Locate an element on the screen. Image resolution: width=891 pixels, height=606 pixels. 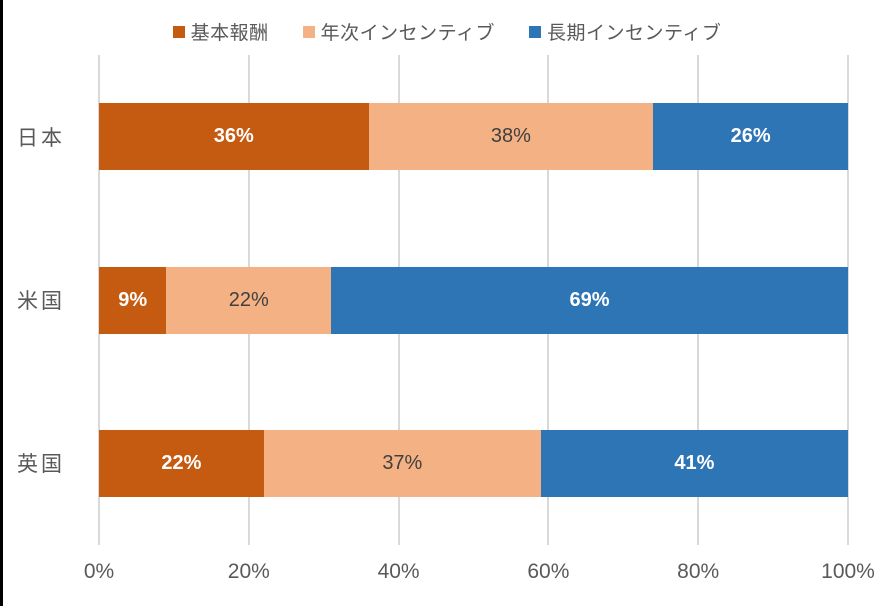
data-label: 69% is located at coordinates (589, 299).